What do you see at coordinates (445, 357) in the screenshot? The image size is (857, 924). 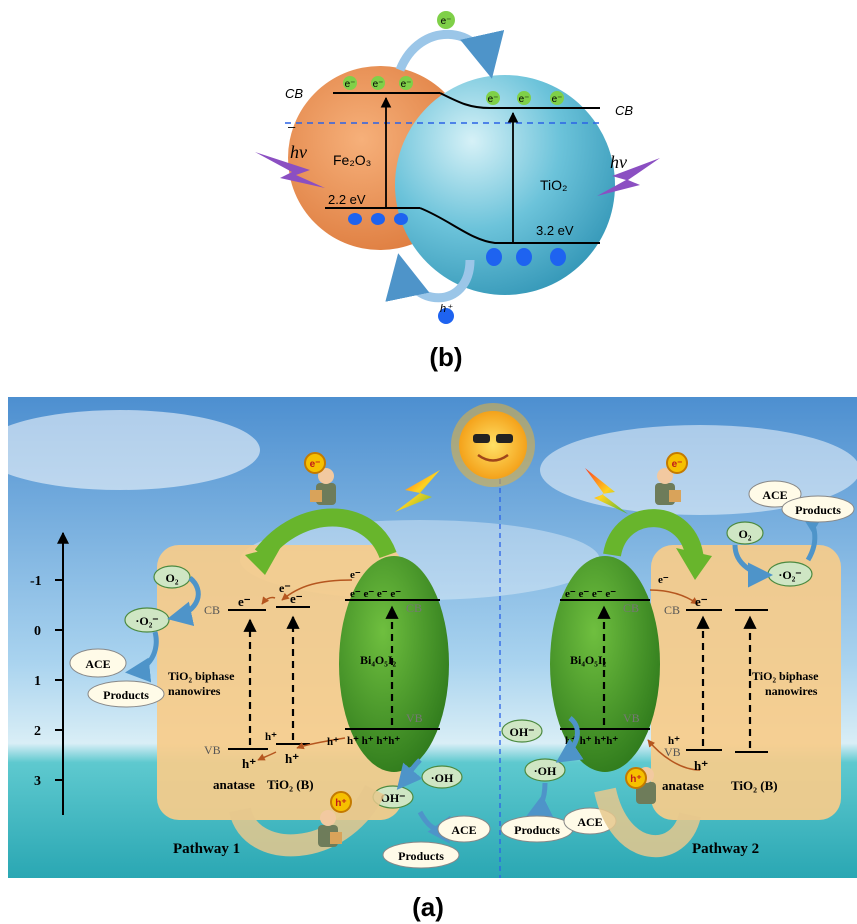 I see `panel-b-label: (b)` at bounding box center [445, 357].